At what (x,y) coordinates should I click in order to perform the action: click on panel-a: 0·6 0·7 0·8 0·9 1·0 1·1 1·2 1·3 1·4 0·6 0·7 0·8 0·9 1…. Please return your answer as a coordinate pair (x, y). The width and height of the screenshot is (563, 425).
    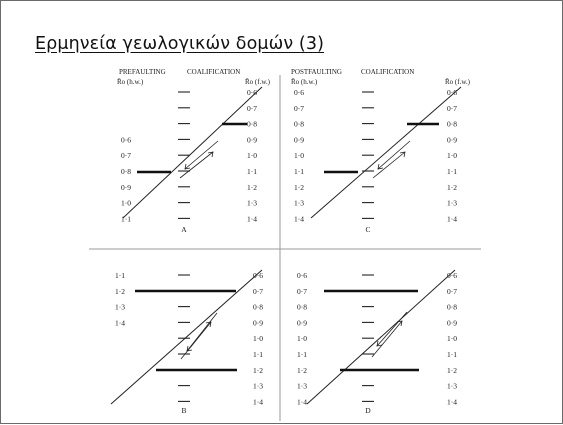
    Looking at the image, I should click on (192, 160).